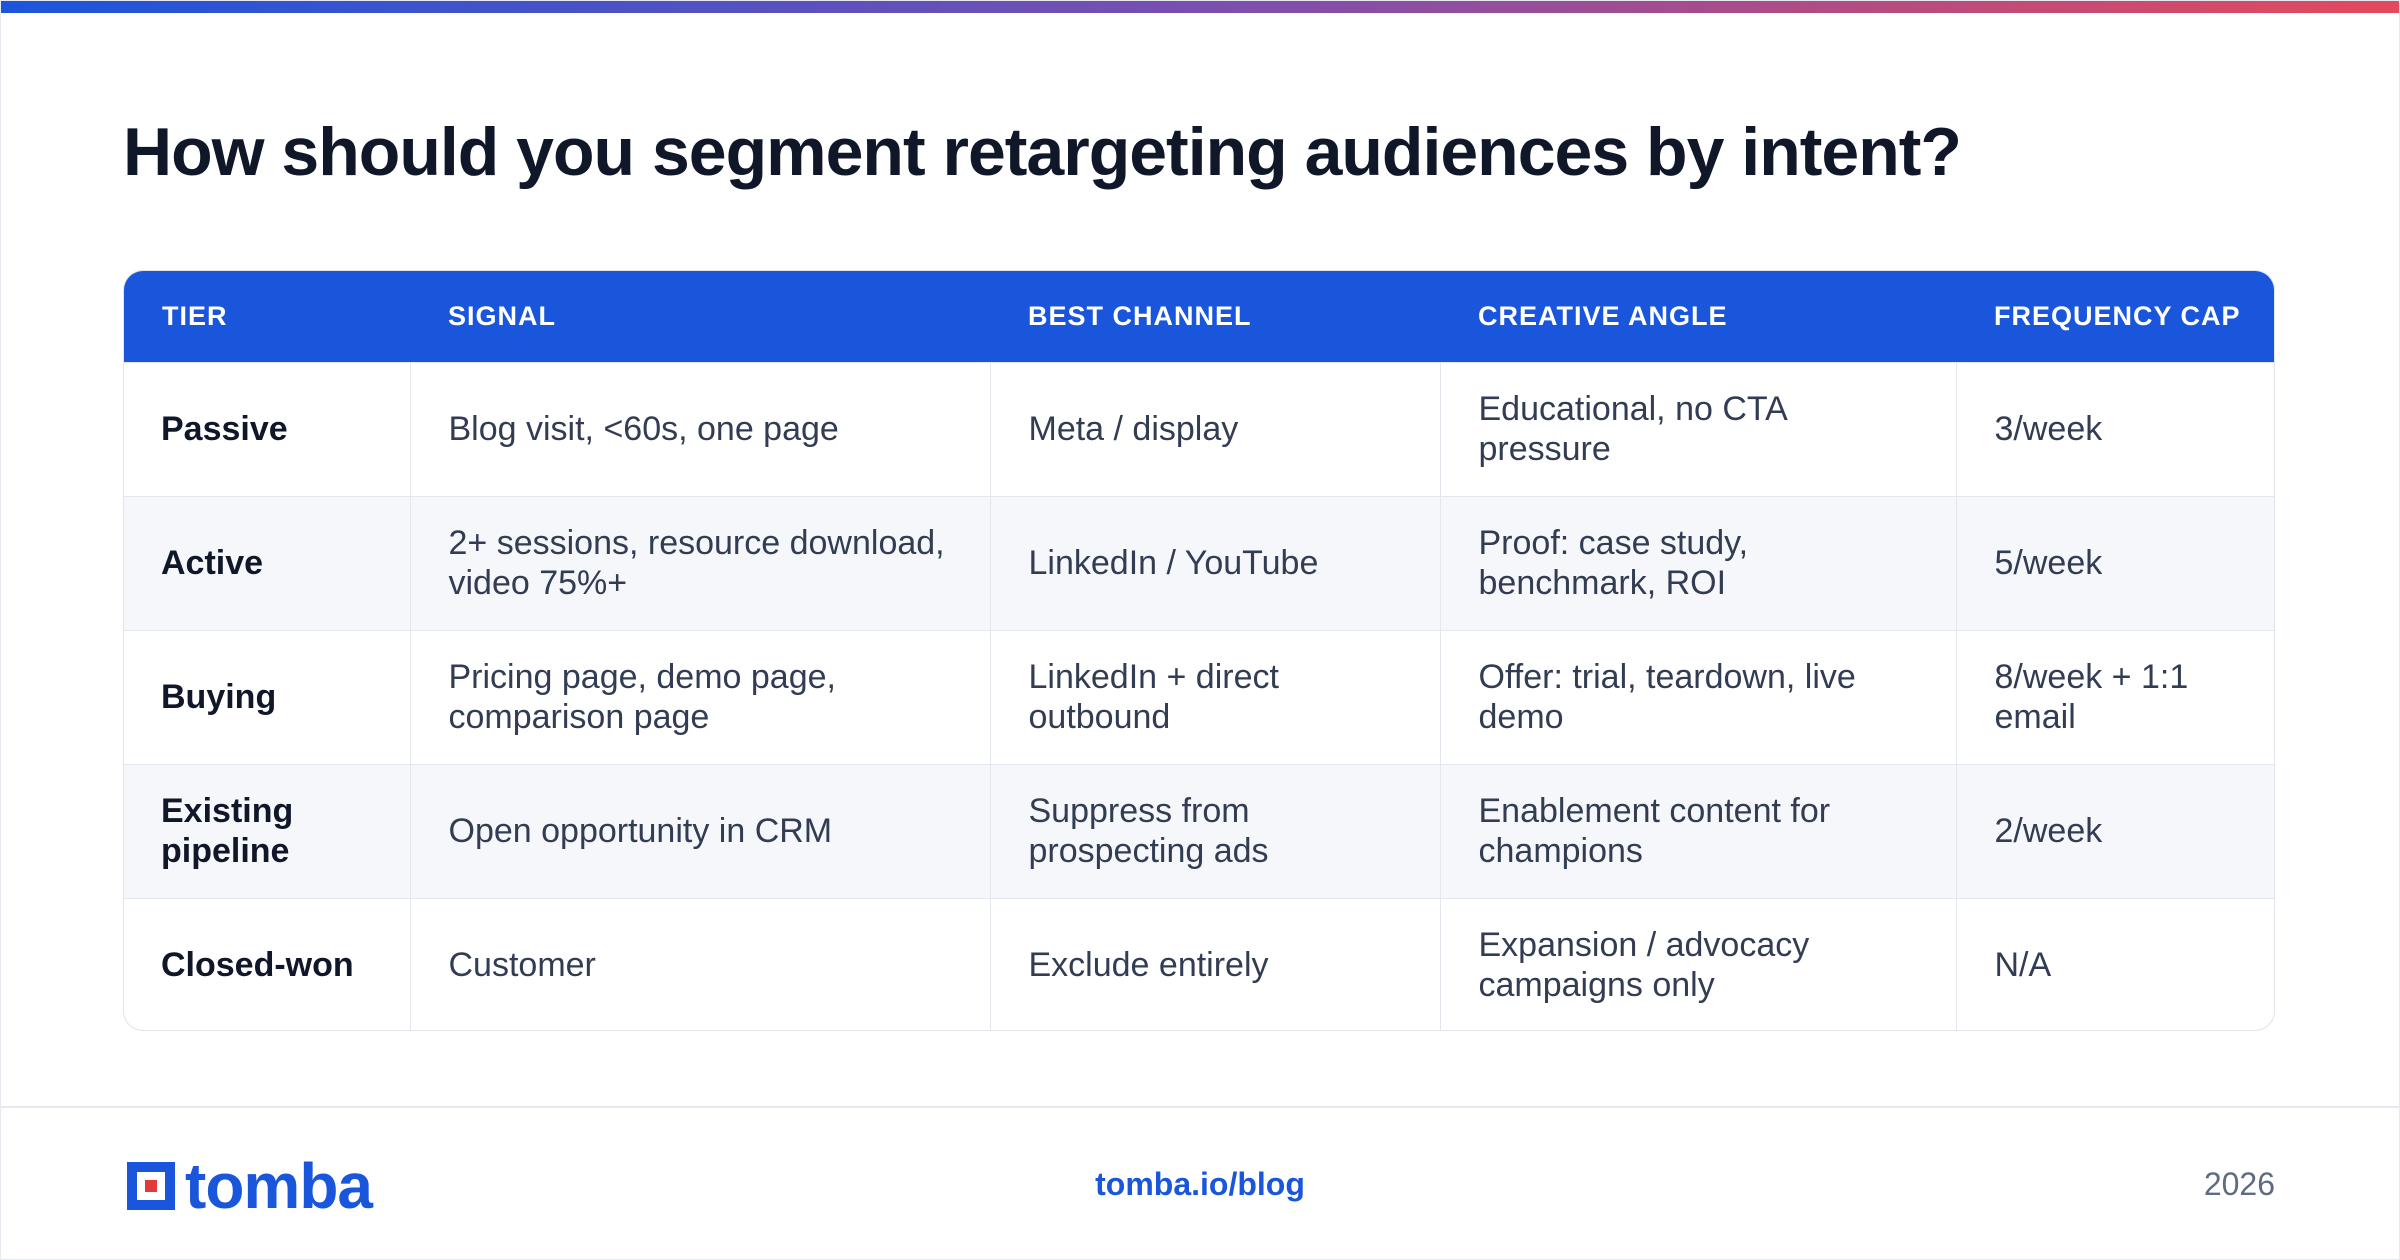 Image resolution: width=2400 pixels, height=1260 pixels. Describe the element at coordinates (279, 1186) in the screenshot. I see `logo-wordmark: tomba` at that location.